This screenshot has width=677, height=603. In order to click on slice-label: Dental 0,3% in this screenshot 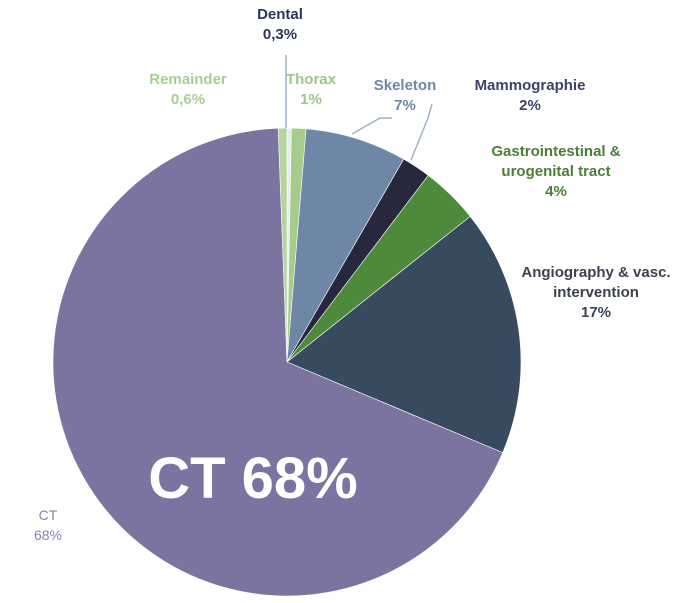, I will do `click(280, 25)`.